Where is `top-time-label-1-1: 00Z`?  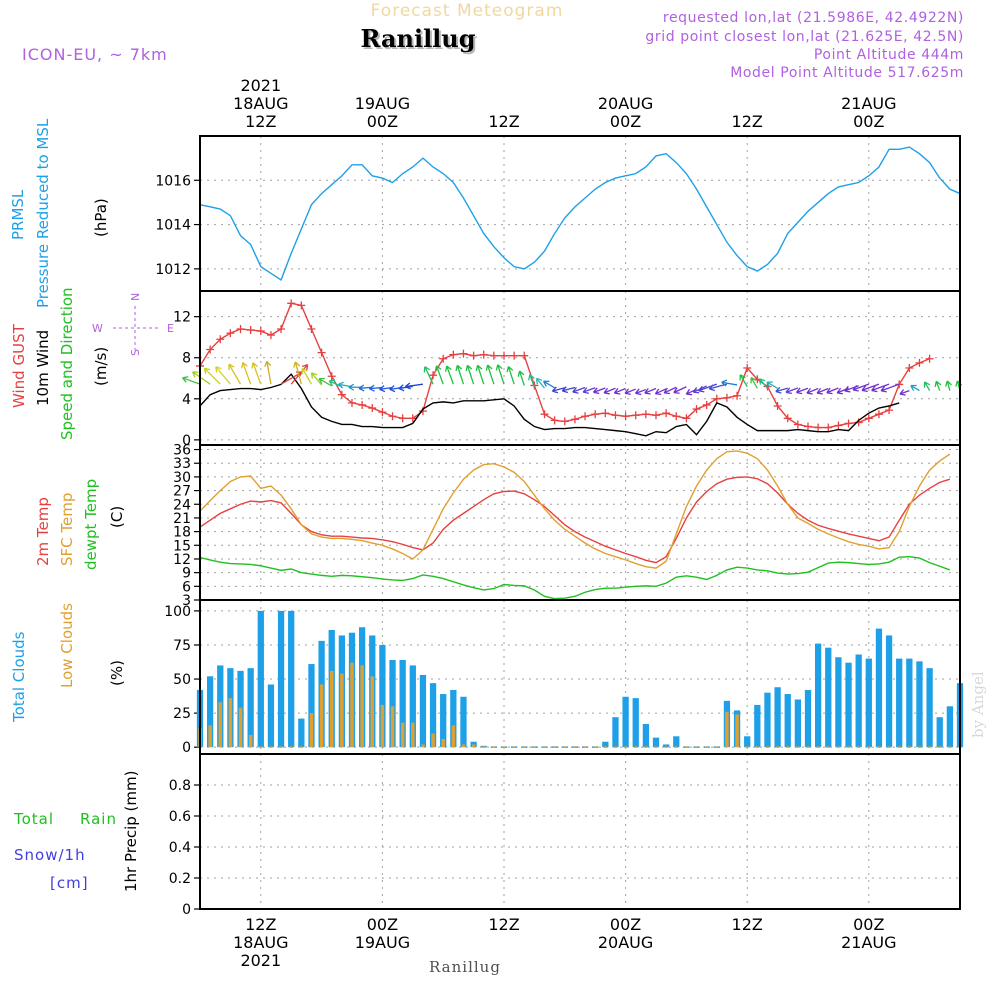 top-time-label-1-1: 00Z is located at coordinates (382, 121).